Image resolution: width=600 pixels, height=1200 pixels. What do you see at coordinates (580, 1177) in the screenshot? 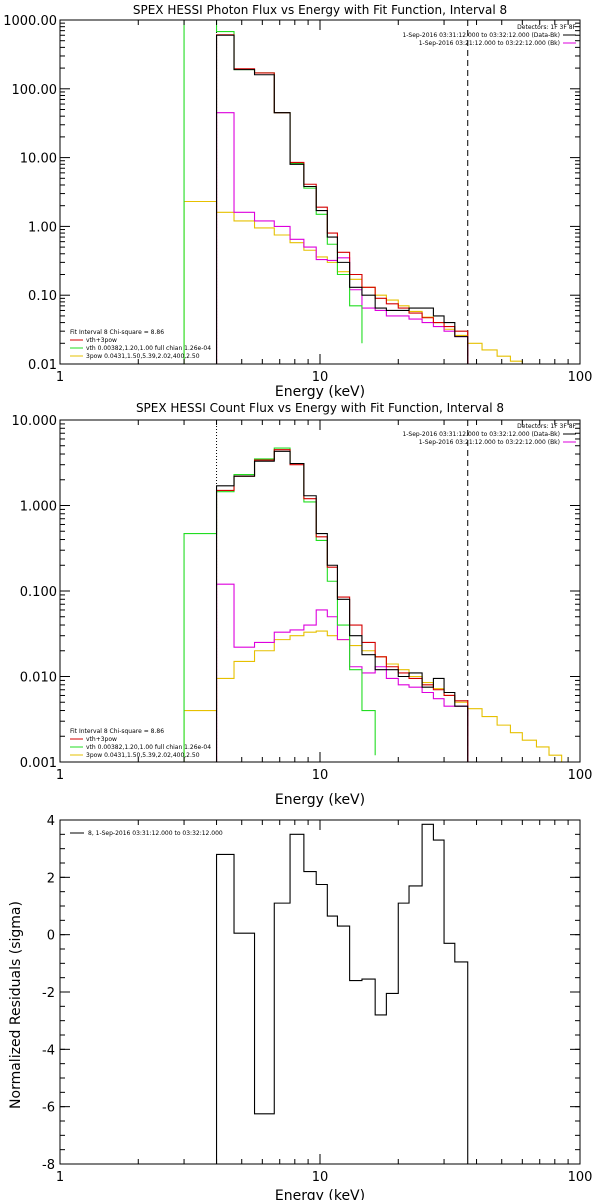
I see `residuals-x-tick-label: 100` at bounding box center [580, 1177].